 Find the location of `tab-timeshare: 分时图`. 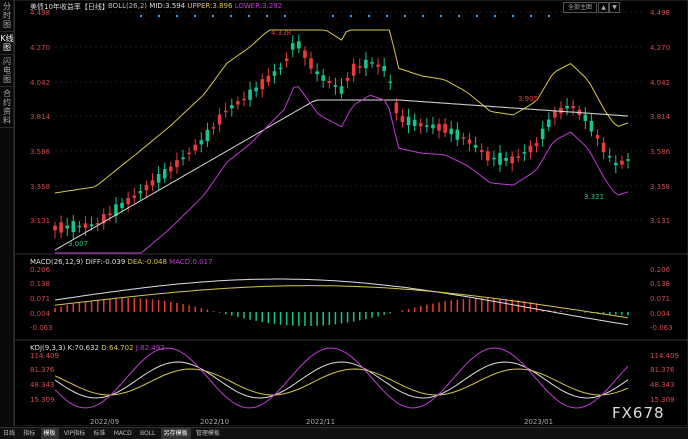

tab-timeshare: 分时图 is located at coordinates (7, 16).